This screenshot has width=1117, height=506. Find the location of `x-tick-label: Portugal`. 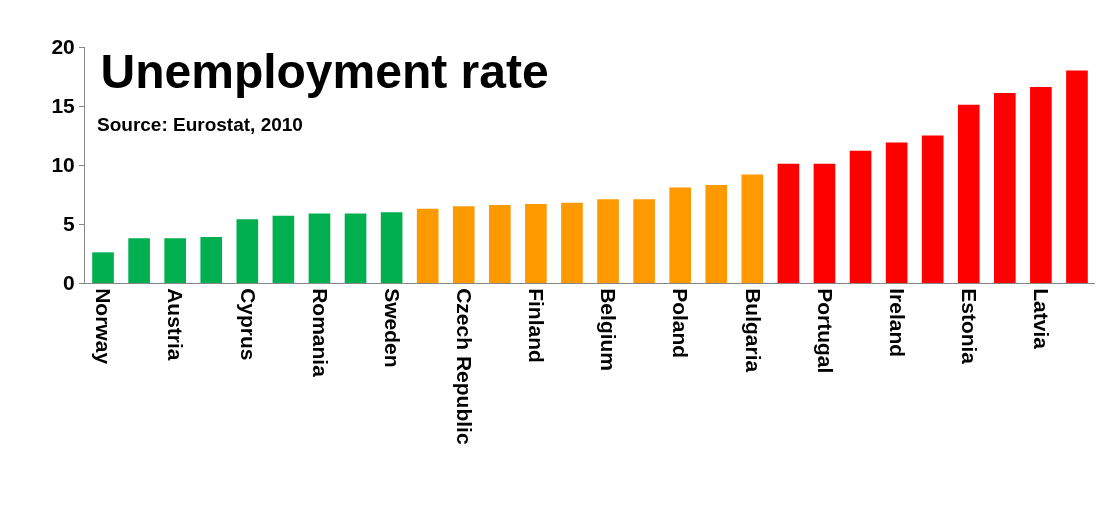

x-tick-label: Portugal is located at coordinates (825, 331).